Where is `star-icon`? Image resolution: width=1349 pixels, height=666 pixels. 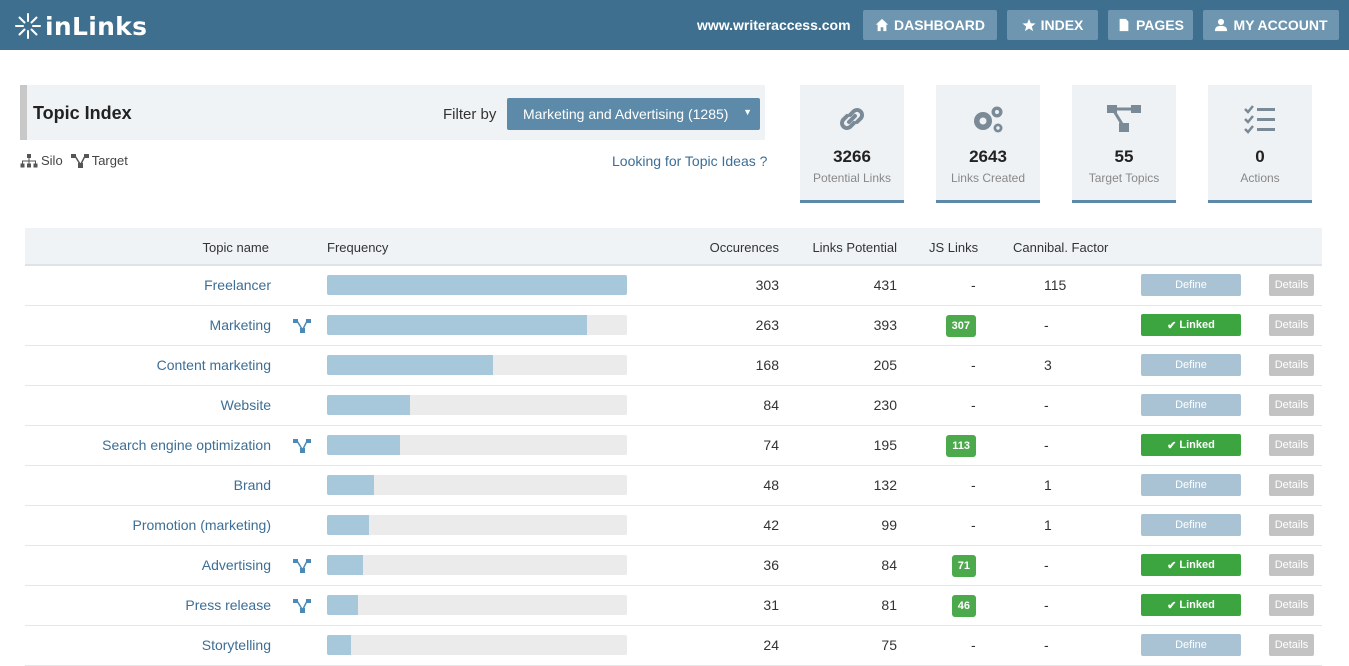 star-icon is located at coordinates (1029, 25).